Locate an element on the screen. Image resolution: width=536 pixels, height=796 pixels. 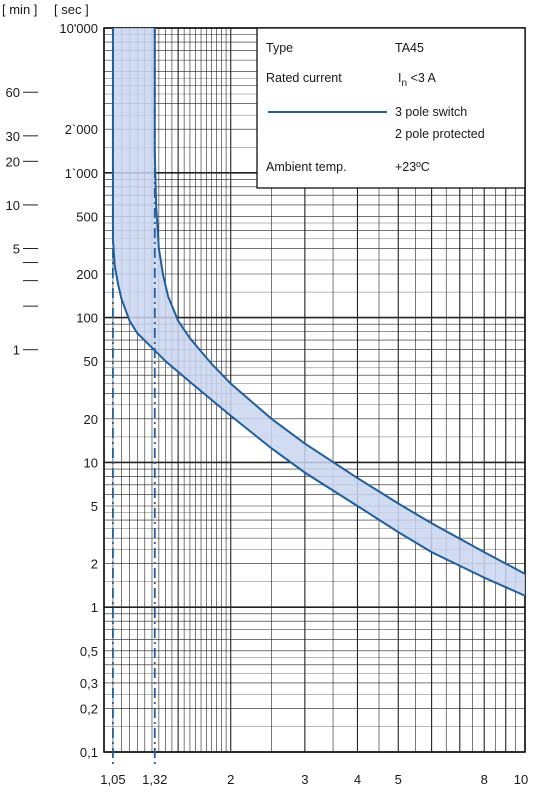
legend-label: Ambient temp. is located at coordinates (306, 167).